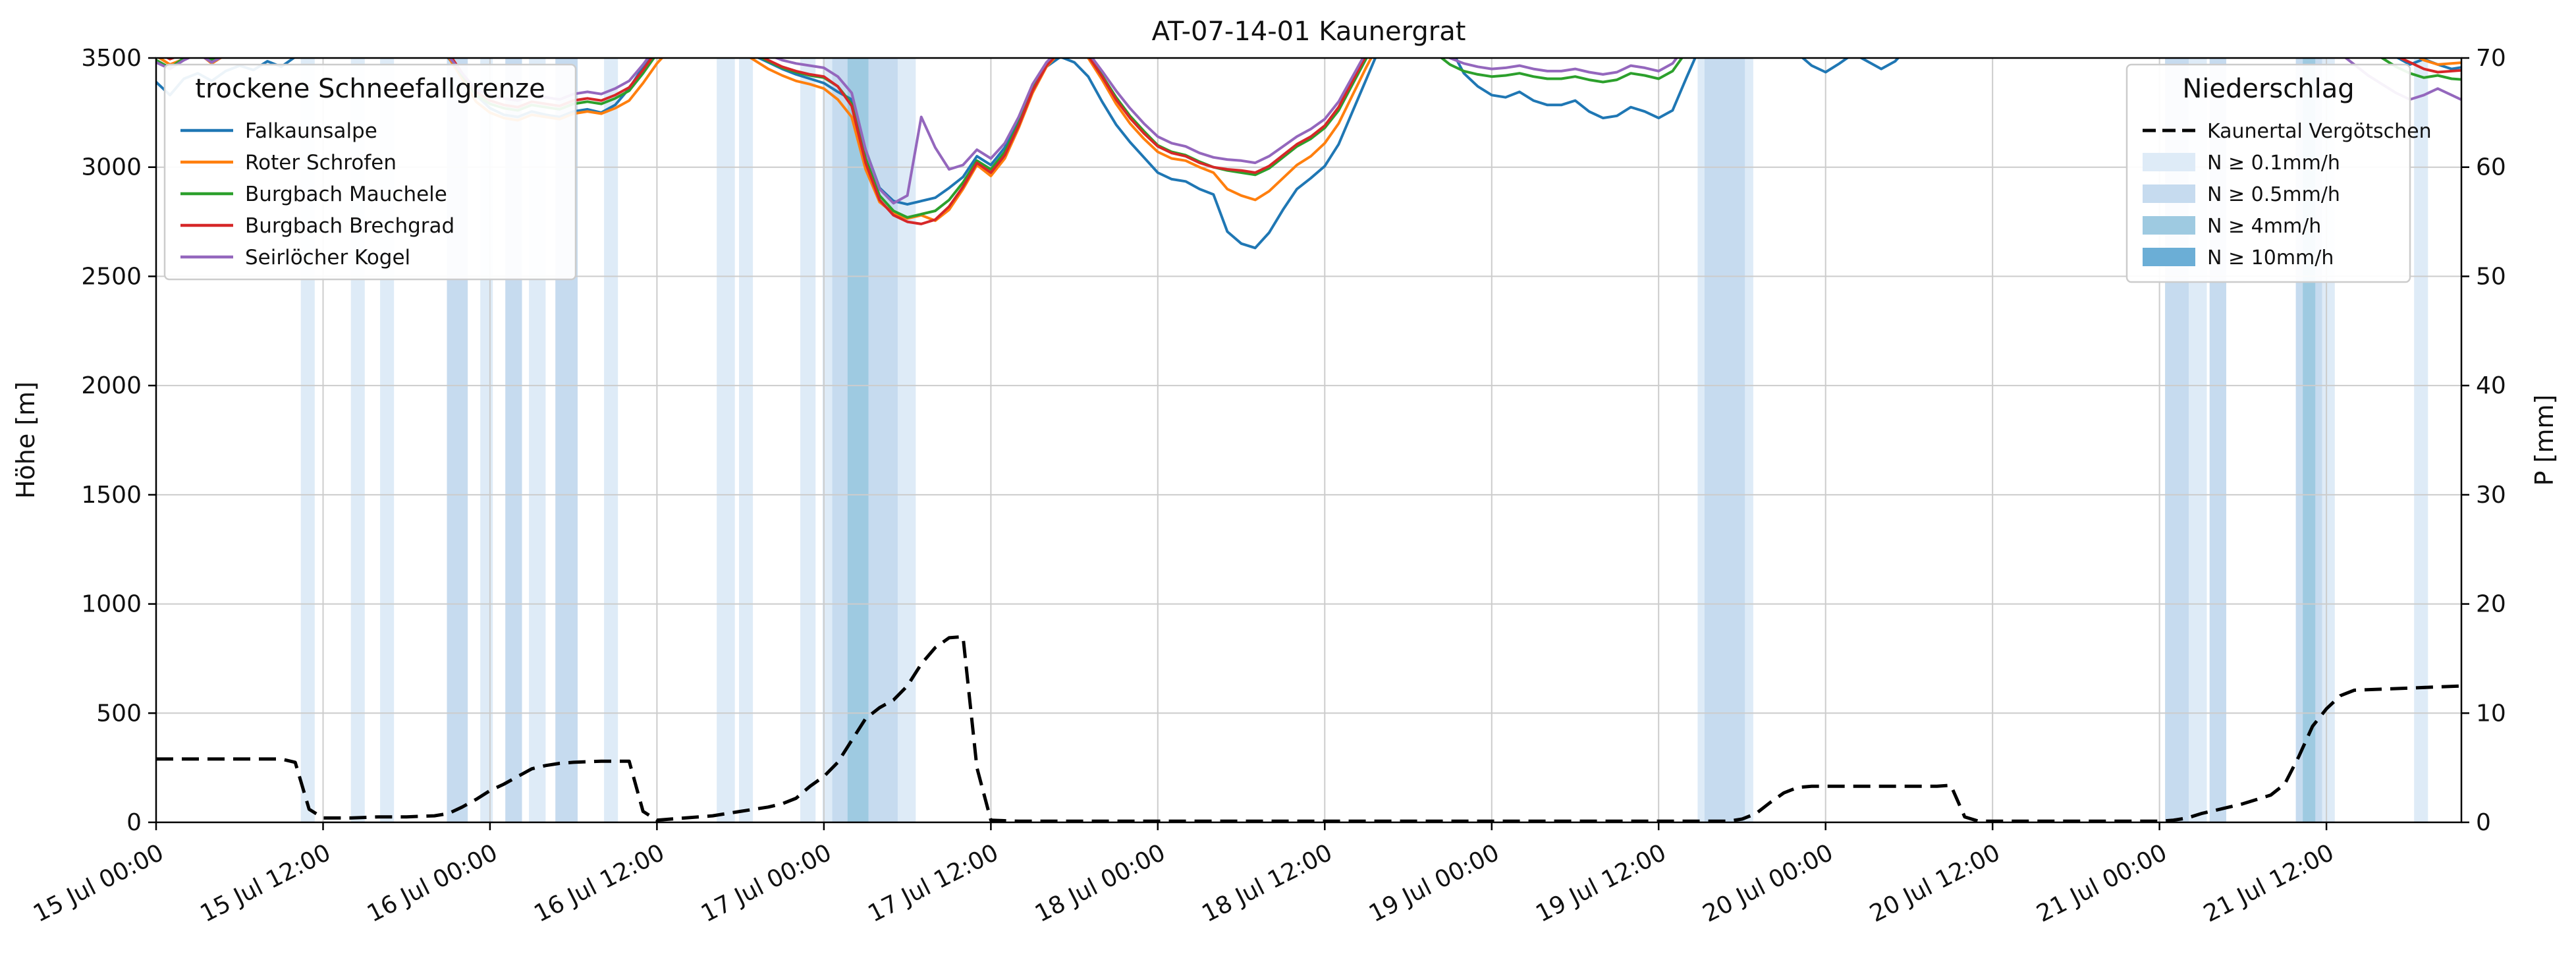  I want to click on y-left-axis-label: Höhe [m], so click(25, 440).